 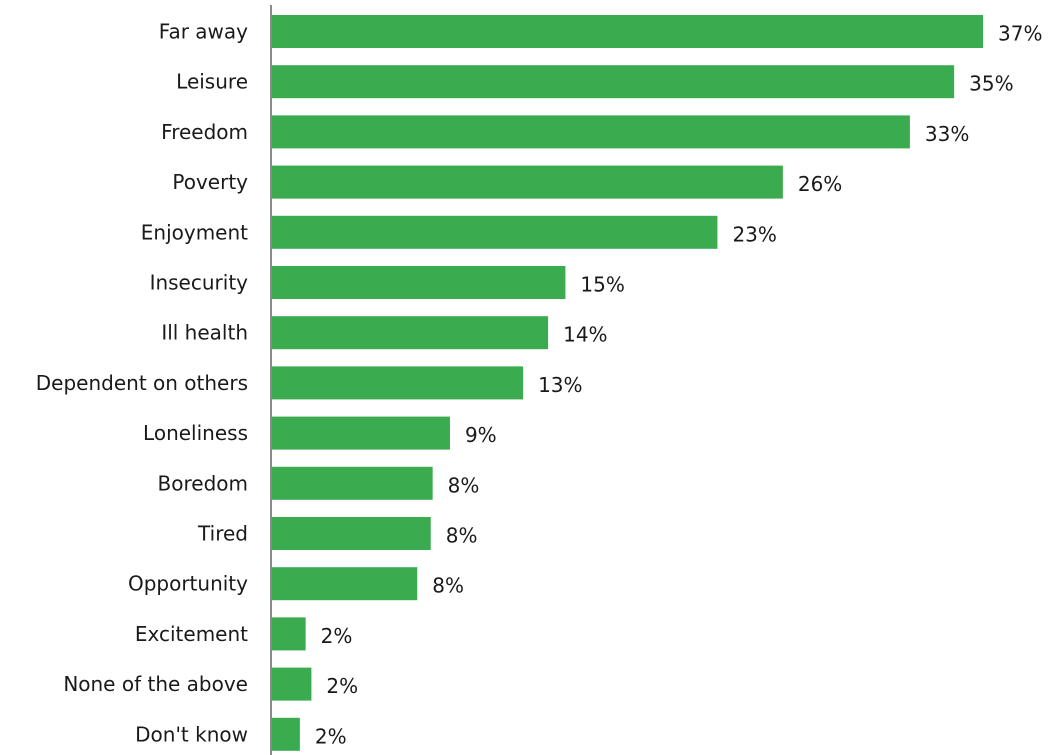 What do you see at coordinates (212, 82) in the screenshot?
I see `category-label: Leisure` at bounding box center [212, 82].